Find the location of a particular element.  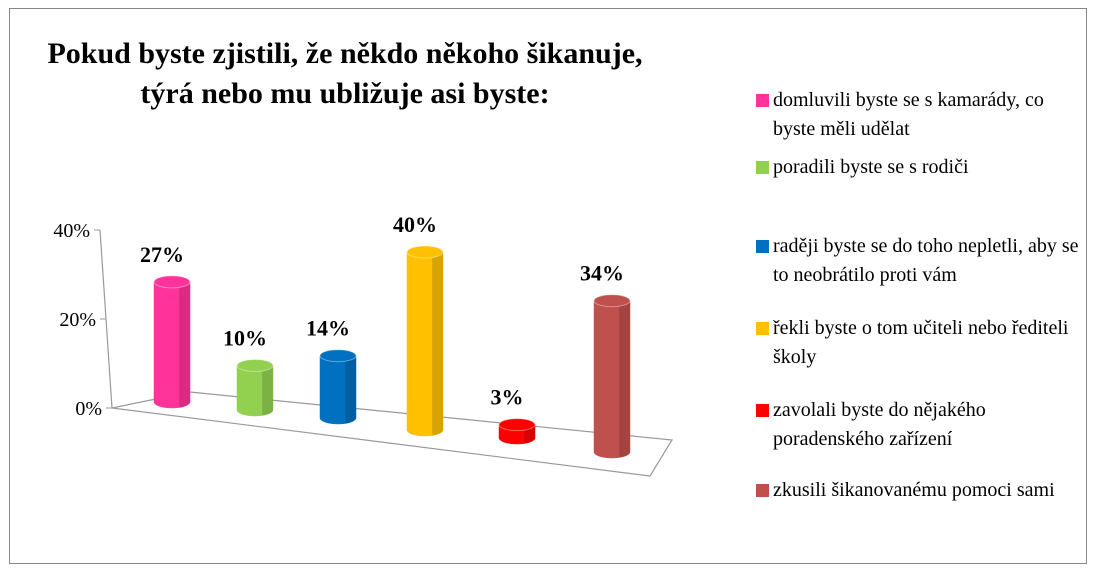

value-label: 14% is located at coordinates (328, 328).